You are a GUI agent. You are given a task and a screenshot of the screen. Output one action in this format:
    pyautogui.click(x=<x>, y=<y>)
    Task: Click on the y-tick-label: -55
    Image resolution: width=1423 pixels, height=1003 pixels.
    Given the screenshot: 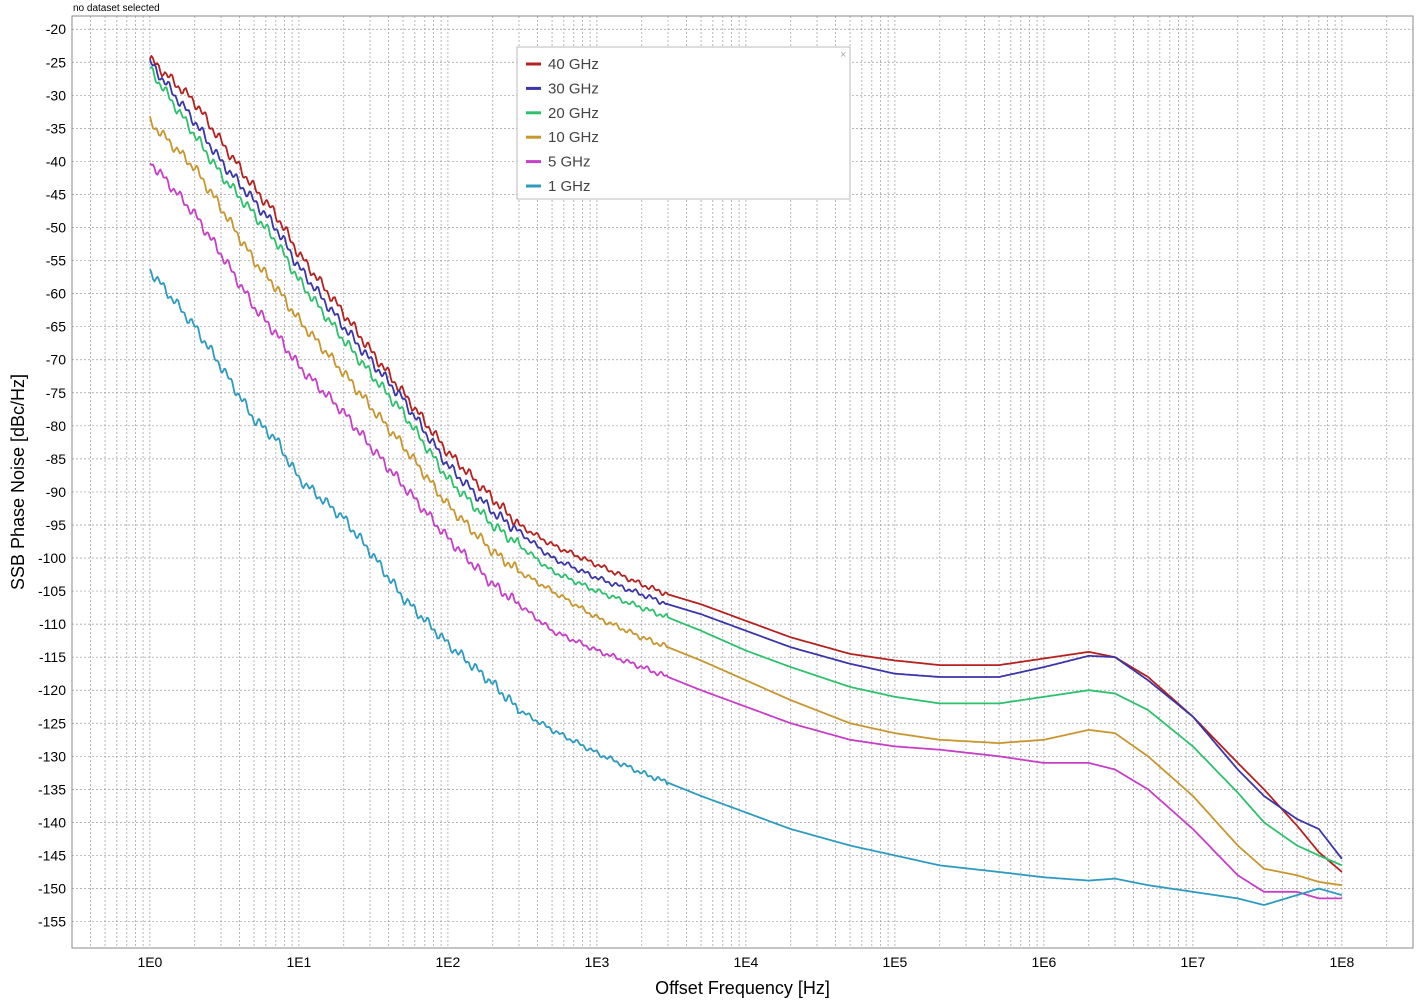 What is the action you would take?
    pyautogui.click(x=56, y=261)
    